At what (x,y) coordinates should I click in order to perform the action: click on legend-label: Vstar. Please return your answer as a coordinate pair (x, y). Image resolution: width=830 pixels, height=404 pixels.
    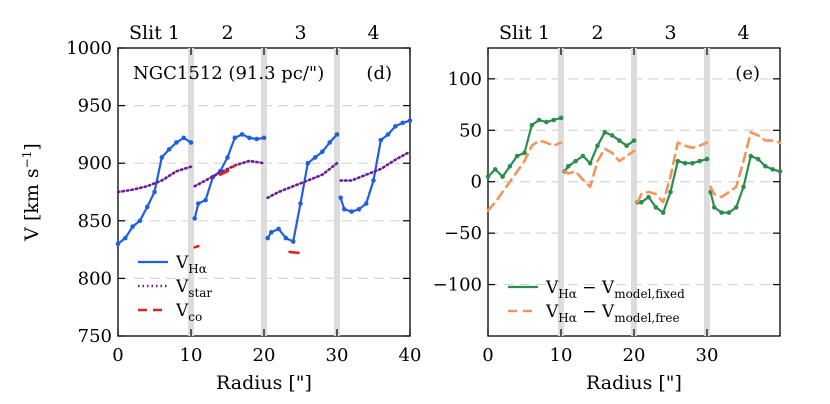
    Looking at the image, I should click on (193, 288).